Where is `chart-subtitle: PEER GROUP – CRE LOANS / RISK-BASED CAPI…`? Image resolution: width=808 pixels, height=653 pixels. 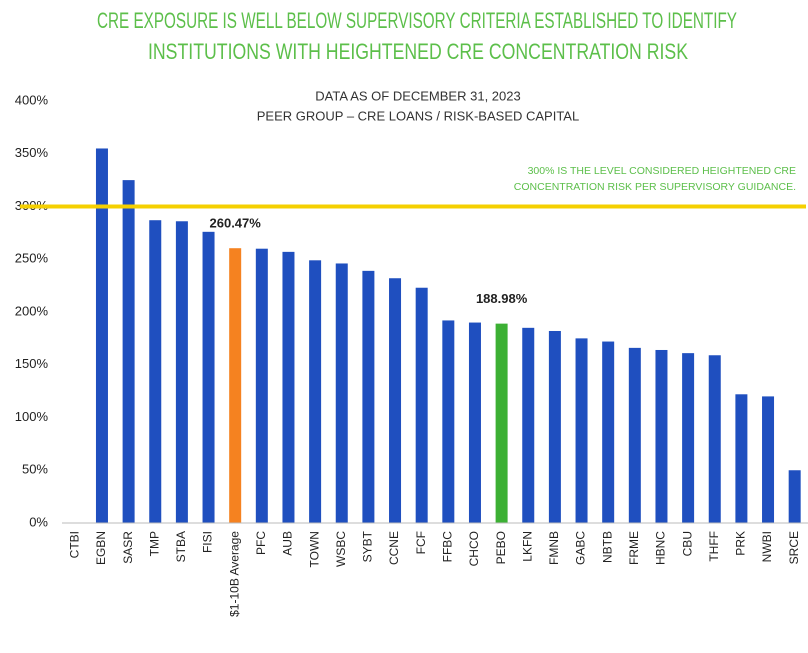
chart-subtitle: PEER GROUP – CRE LOANS / RISK-BASED CAPI… is located at coordinates (418, 115).